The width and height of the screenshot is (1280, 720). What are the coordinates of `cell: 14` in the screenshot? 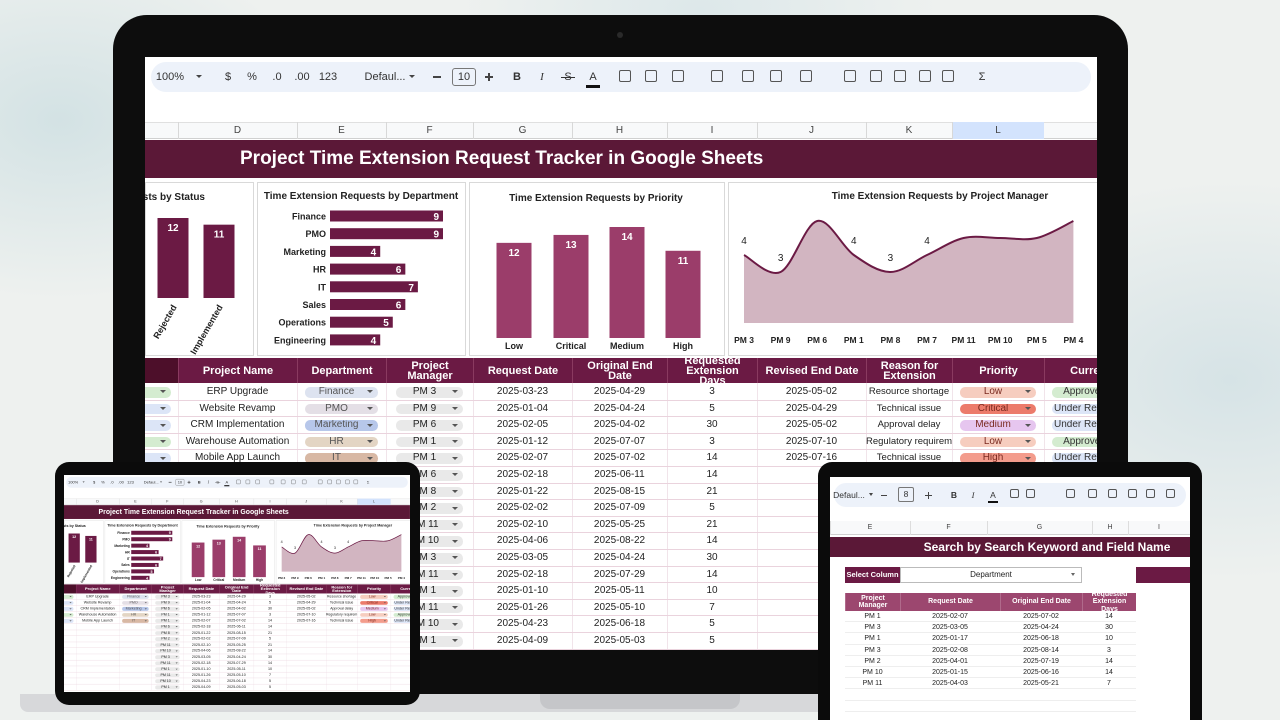 It's located at (712, 541).